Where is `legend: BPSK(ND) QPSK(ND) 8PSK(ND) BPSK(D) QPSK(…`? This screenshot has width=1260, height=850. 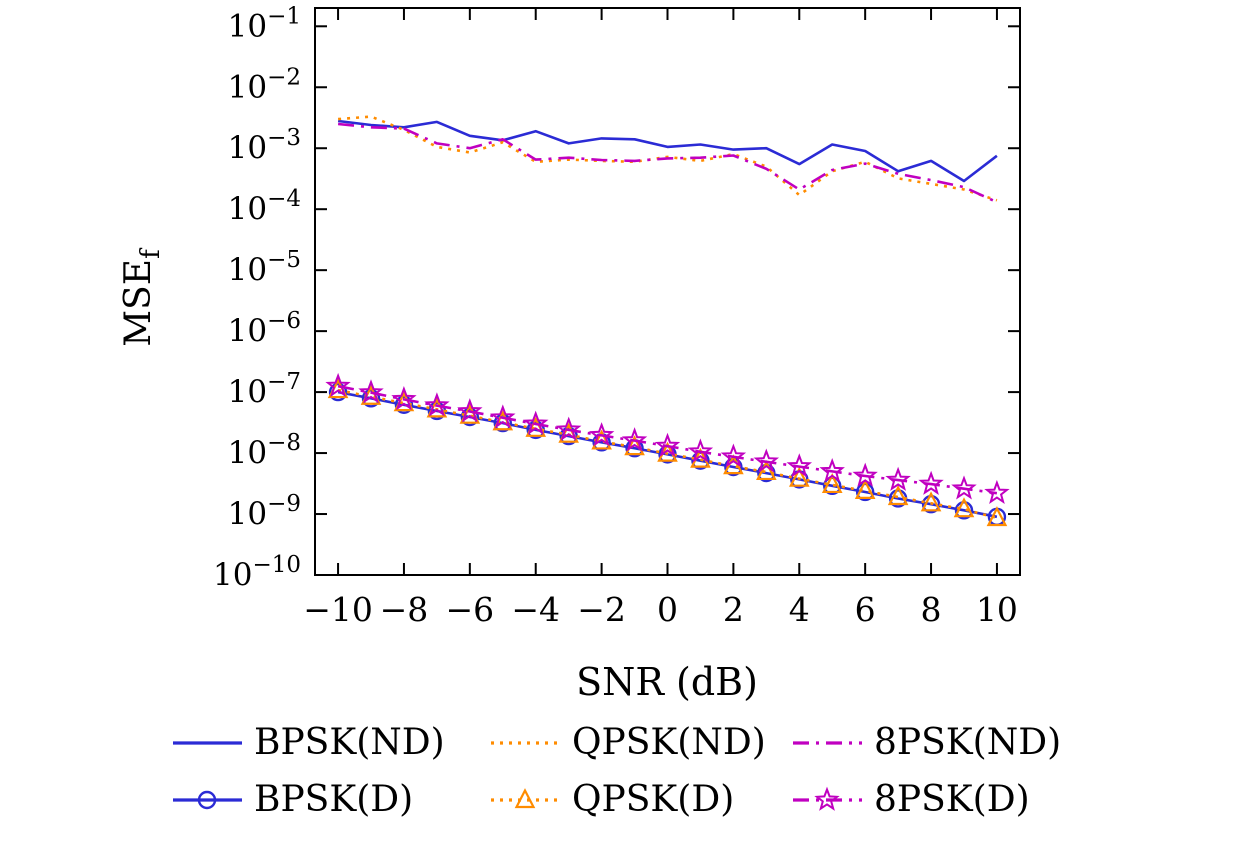
legend: BPSK(ND) QPSK(ND) 8PSK(ND) BPSK(D) QPSK(… is located at coordinates (630, 771).